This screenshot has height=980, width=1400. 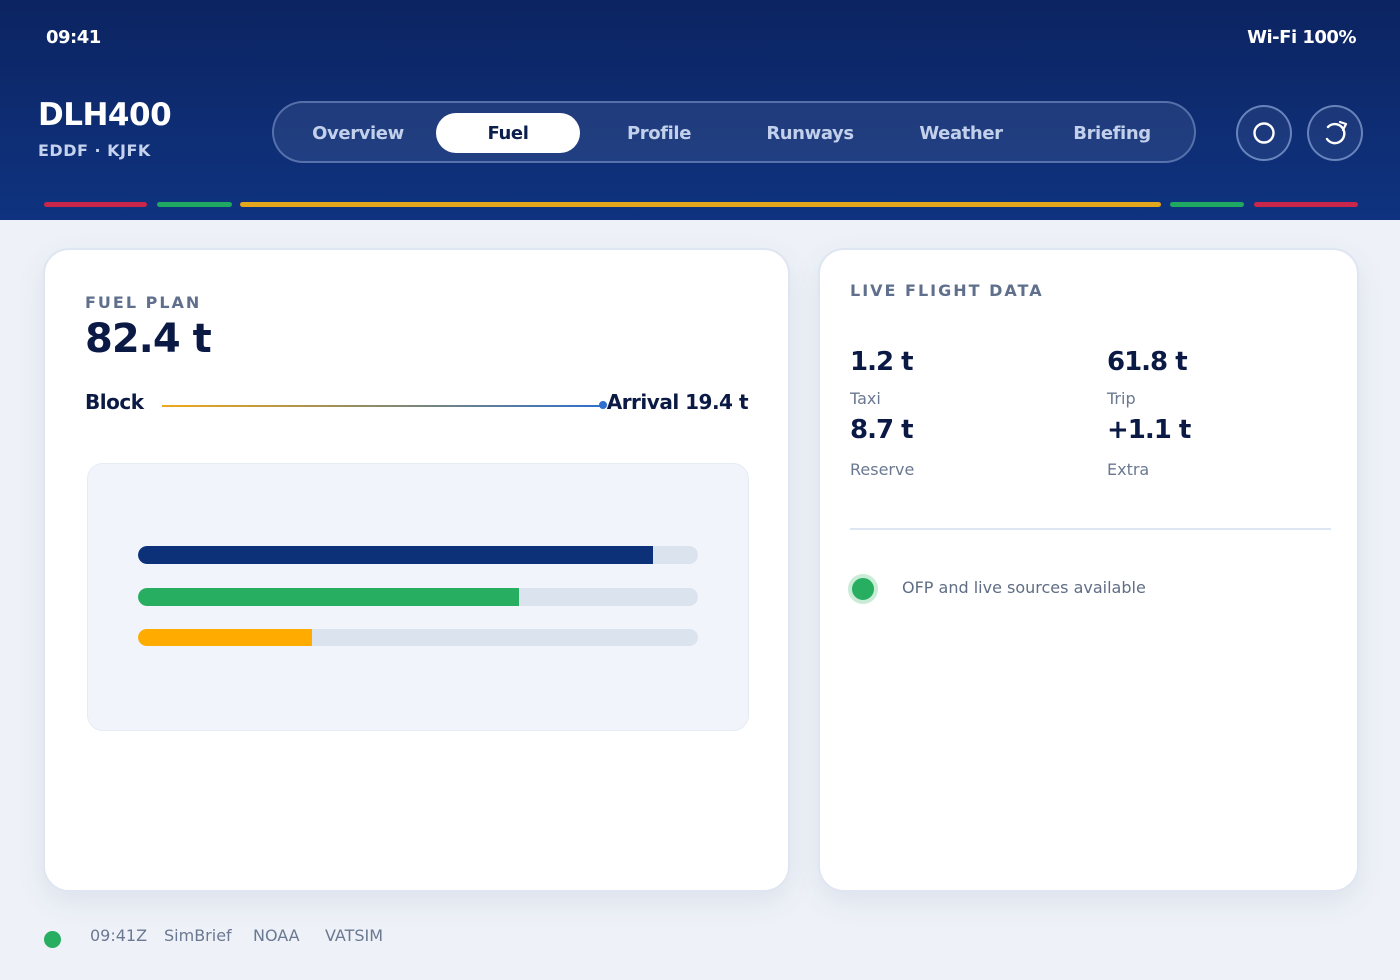 I want to click on taxi-label: Taxi, so click(x=865, y=398).